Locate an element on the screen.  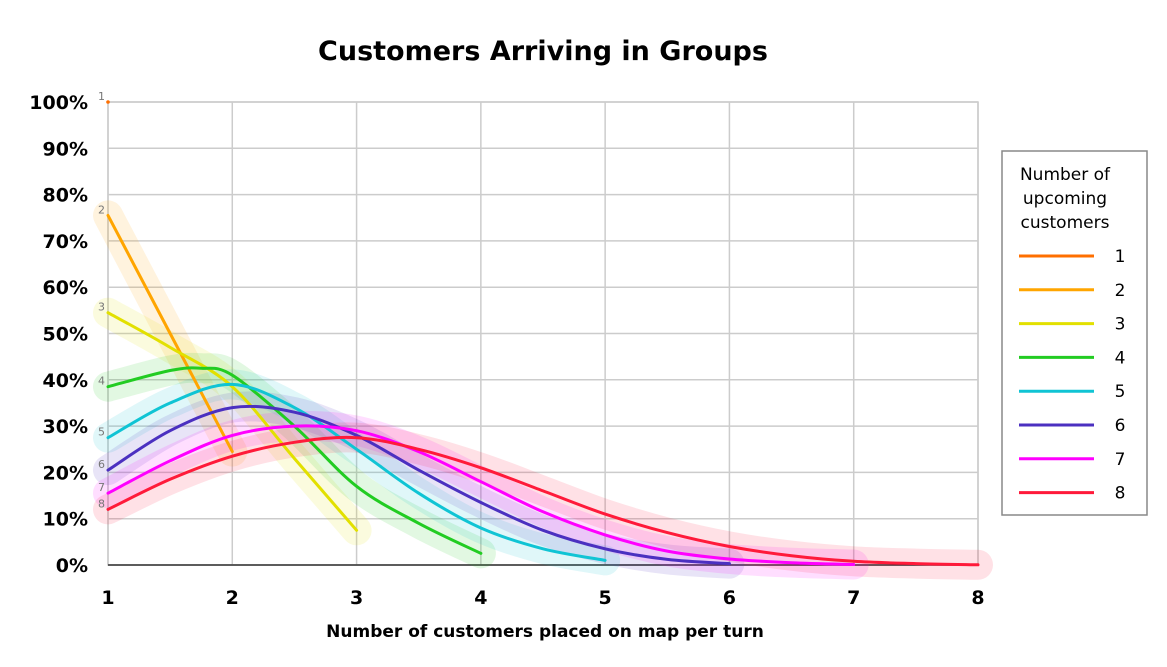
y-tick-label: 10% is located at coordinates (65, 520).